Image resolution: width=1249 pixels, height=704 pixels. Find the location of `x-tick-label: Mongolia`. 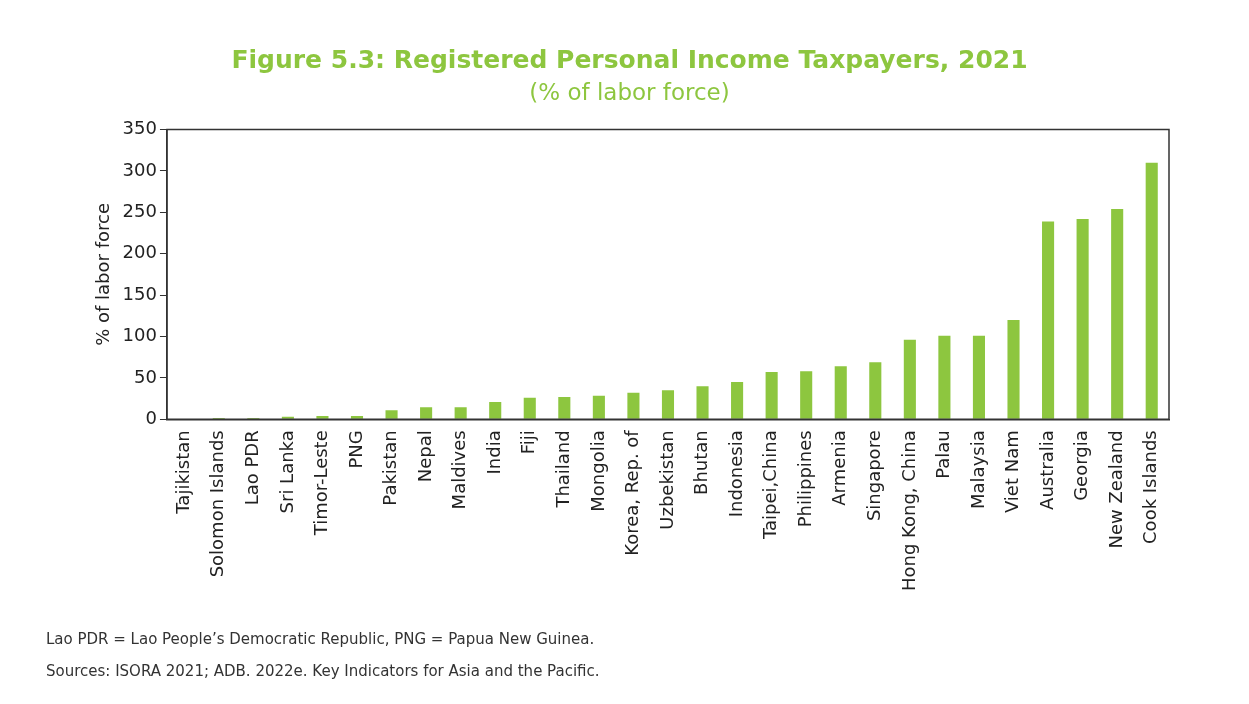

x-tick-label: Mongolia is located at coordinates (597, 471).